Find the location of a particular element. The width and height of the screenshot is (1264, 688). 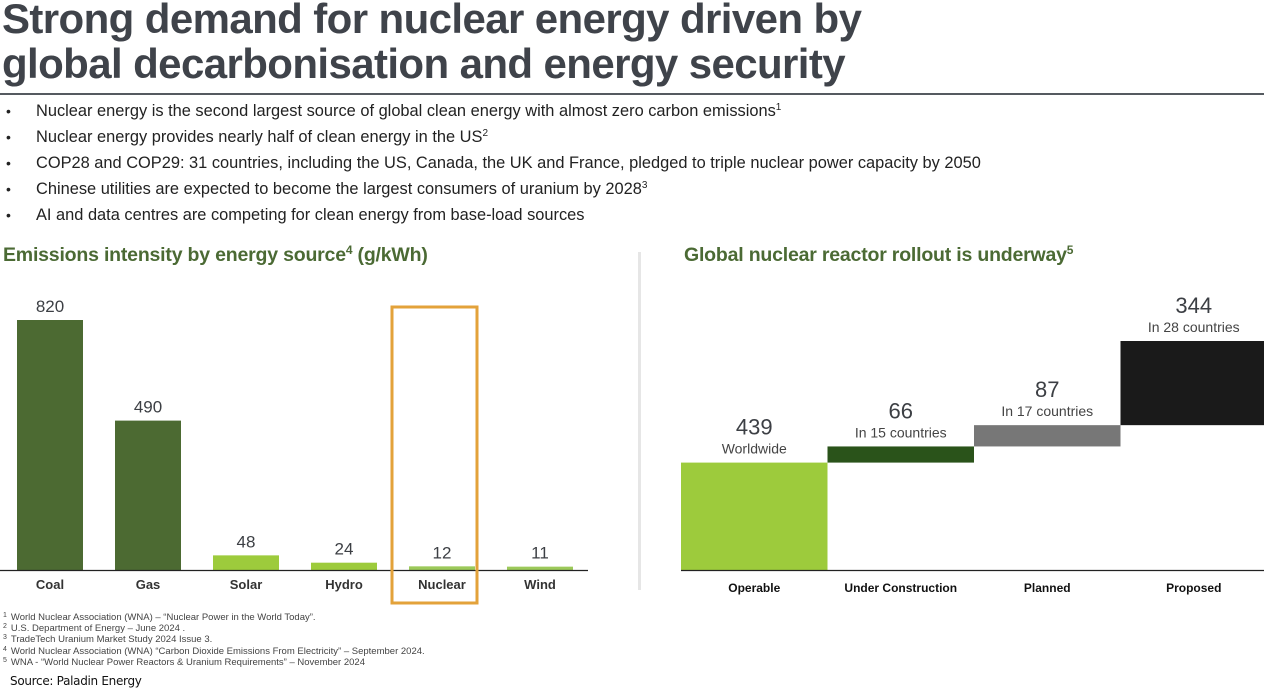

sublabel-planned: In 17 countries is located at coordinates (1047, 411).